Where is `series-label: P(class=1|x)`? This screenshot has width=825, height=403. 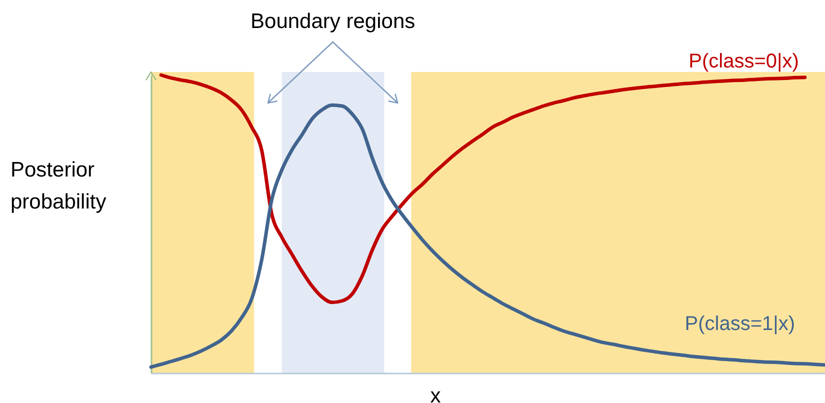 series-label: P(class=1|x) is located at coordinates (739, 323).